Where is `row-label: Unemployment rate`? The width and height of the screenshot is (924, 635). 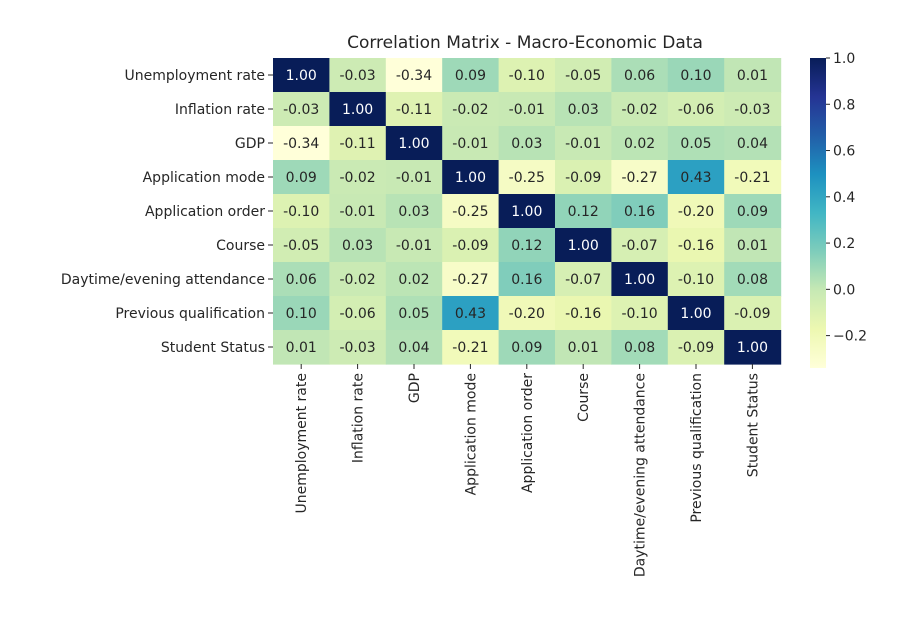 row-label: Unemployment rate is located at coordinates (195, 76).